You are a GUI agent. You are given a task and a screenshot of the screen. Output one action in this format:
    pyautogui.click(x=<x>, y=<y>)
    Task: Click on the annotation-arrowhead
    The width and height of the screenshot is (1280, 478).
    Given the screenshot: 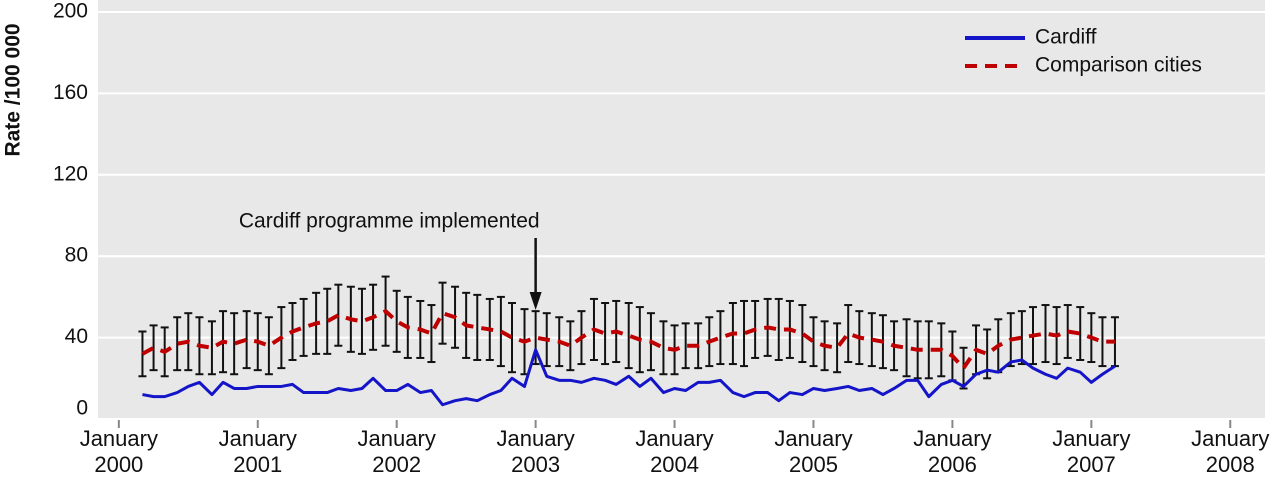 What is the action you would take?
    pyautogui.click(x=535, y=301)
    